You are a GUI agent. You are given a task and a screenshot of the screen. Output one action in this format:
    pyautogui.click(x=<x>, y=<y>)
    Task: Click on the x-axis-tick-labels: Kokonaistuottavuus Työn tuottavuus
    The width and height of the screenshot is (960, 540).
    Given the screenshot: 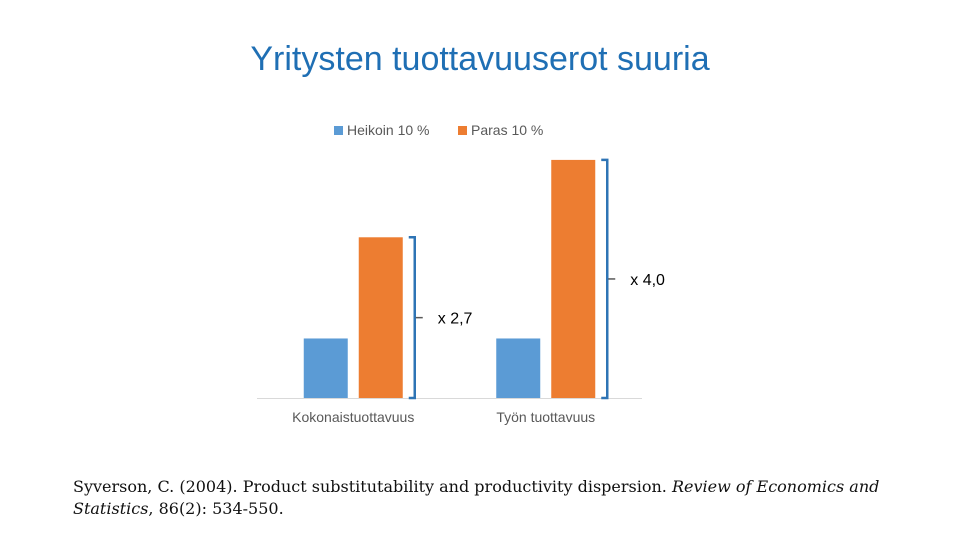 What is the action you would take?
    pyautogui.click(x=443, y=417)
    